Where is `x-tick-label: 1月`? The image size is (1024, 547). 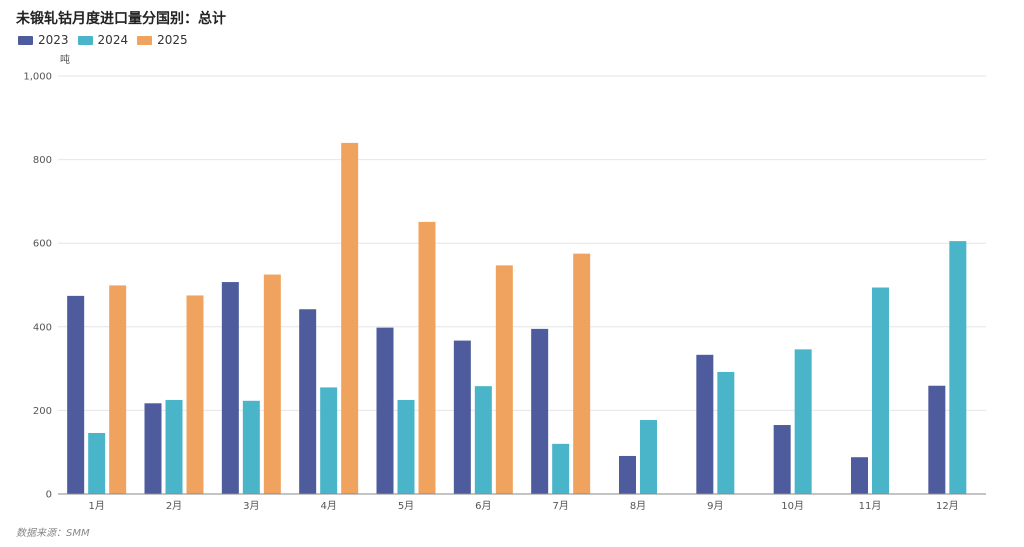 x-tick-label: 1月 is located at coordinates (96, 506).